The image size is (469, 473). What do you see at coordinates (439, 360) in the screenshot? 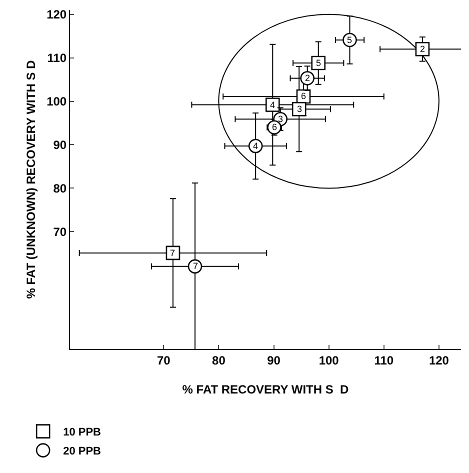
I see `x-tick-label: 120` at bounding box center [439, 360].